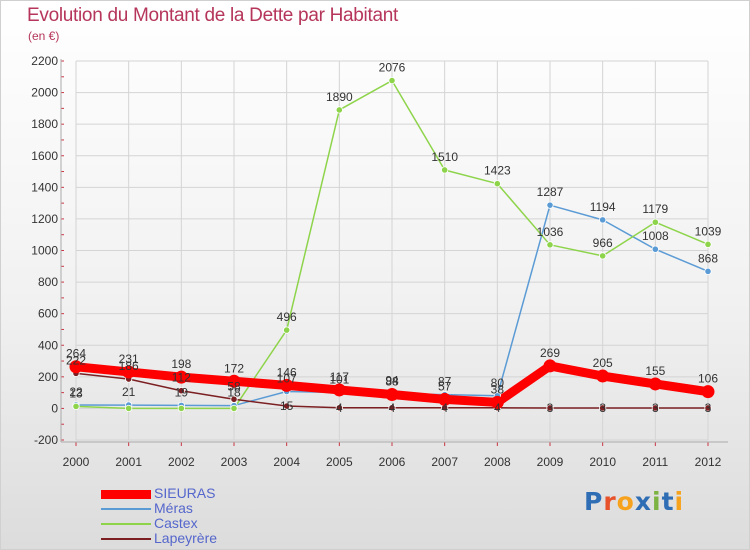 This screenshot has height=550, width=750. I want to click on data-label: 1039, so click(708, 231).